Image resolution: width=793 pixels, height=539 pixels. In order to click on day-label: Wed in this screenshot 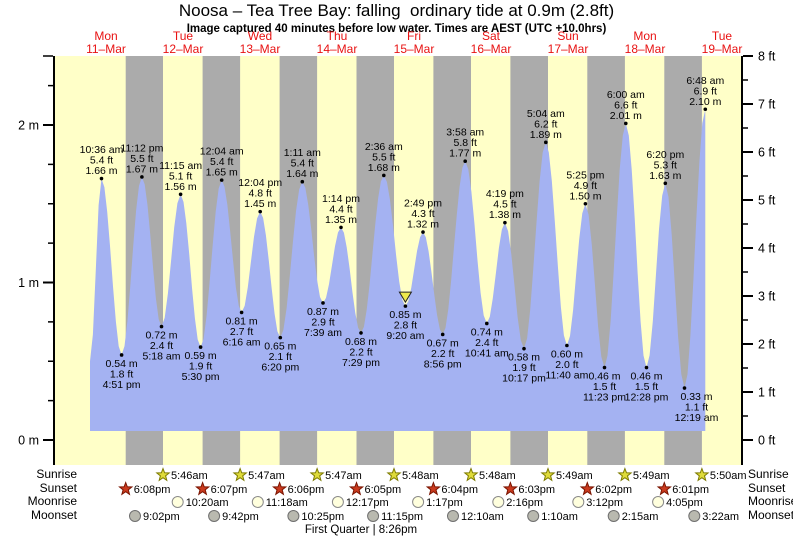, I will do `click(260, 36)`.